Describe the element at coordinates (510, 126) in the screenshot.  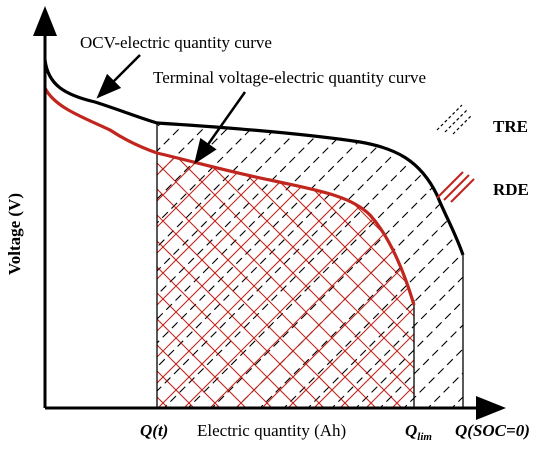
I see `legend-tre-label: TRE` at that location.